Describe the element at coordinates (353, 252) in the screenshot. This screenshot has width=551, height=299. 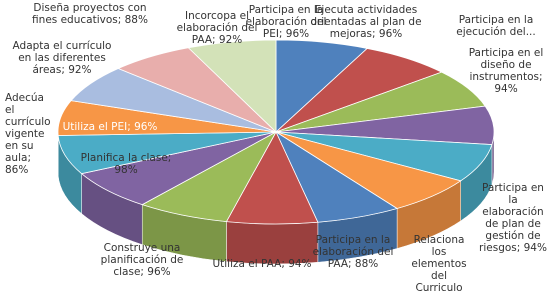
I see `slice-label: Participa en la elaboración del PAA; 88%` at that location.